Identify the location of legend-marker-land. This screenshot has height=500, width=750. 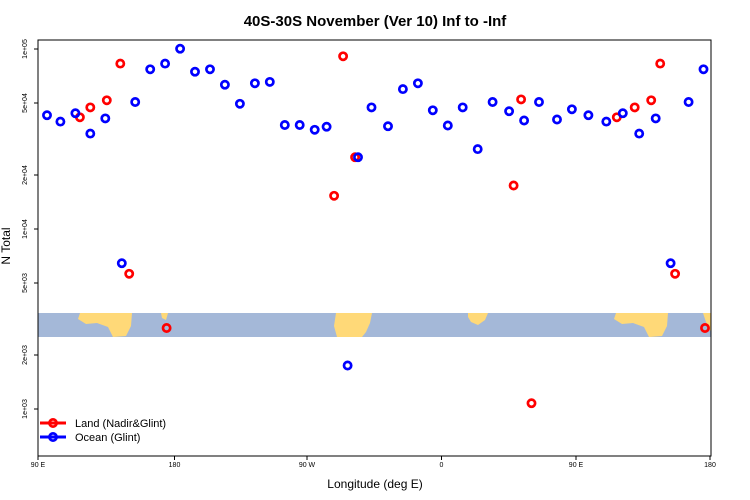
(53, 423).